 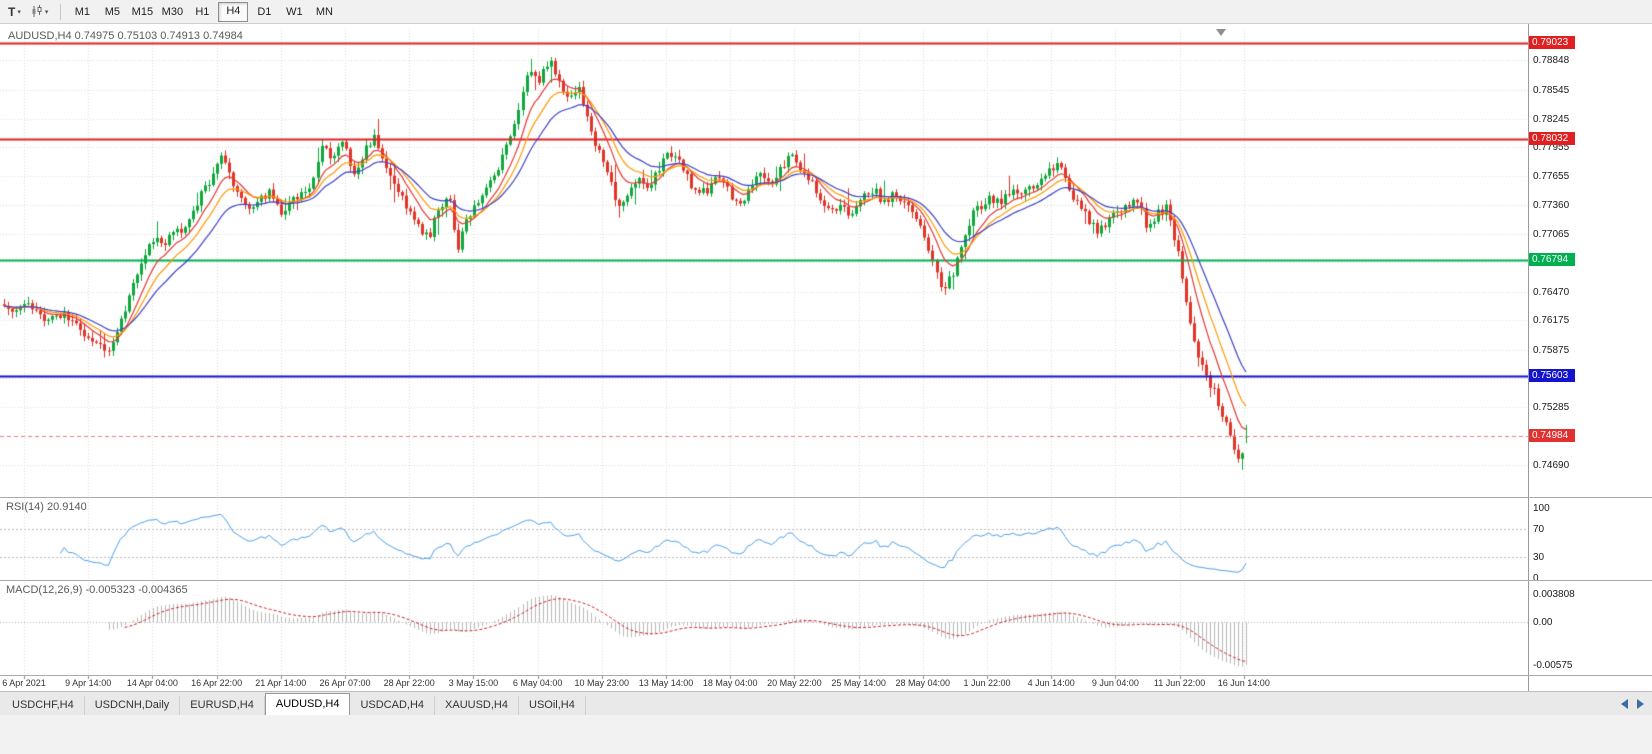 What do you see at coordinates (1552, 42) in the screenshot?
I see `hline-price-label: 0.79023` at bounding box center [1552, 42].